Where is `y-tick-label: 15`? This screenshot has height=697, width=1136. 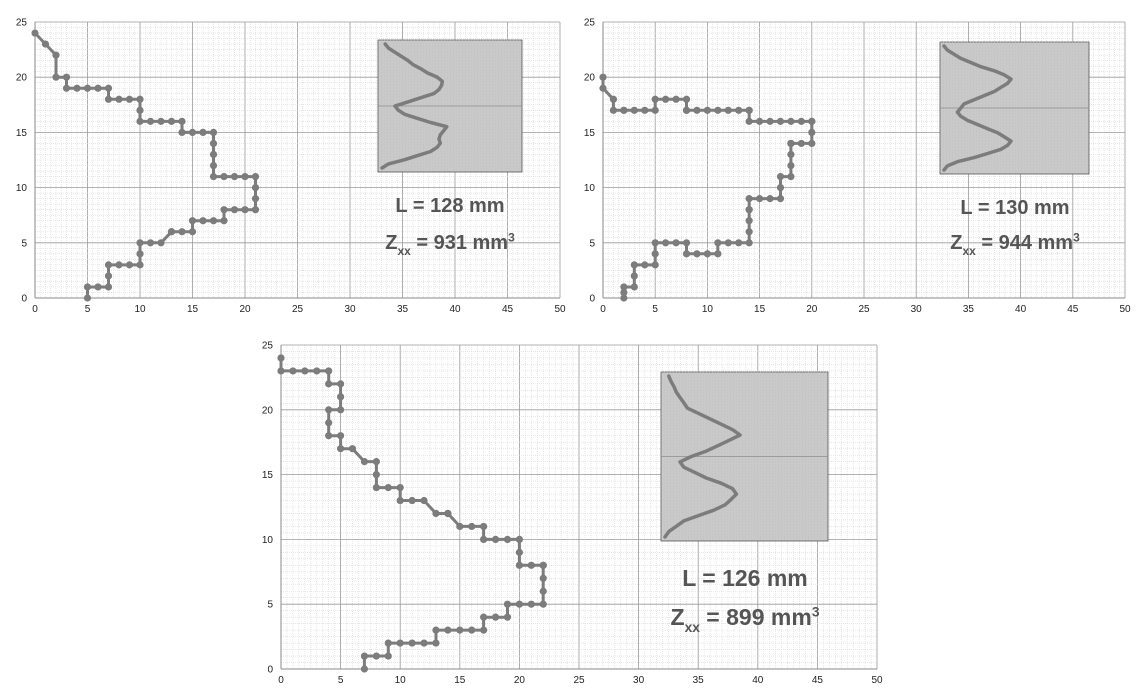 y-tick-label: 15 is located at coordinates (268, 475).